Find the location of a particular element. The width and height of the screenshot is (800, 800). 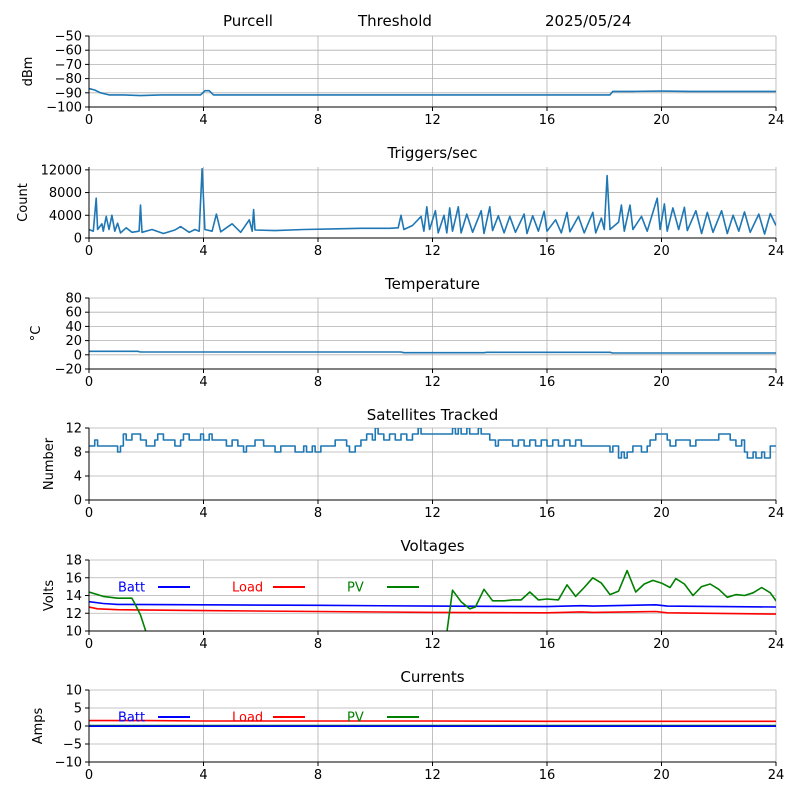

y-tick-label: 14 is located at coordinates (73, 596).